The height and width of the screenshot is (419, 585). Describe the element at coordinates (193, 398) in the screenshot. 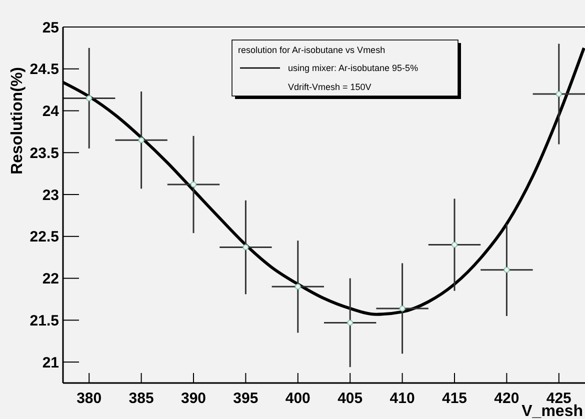

I see `x-tick-label: 390` at that location.